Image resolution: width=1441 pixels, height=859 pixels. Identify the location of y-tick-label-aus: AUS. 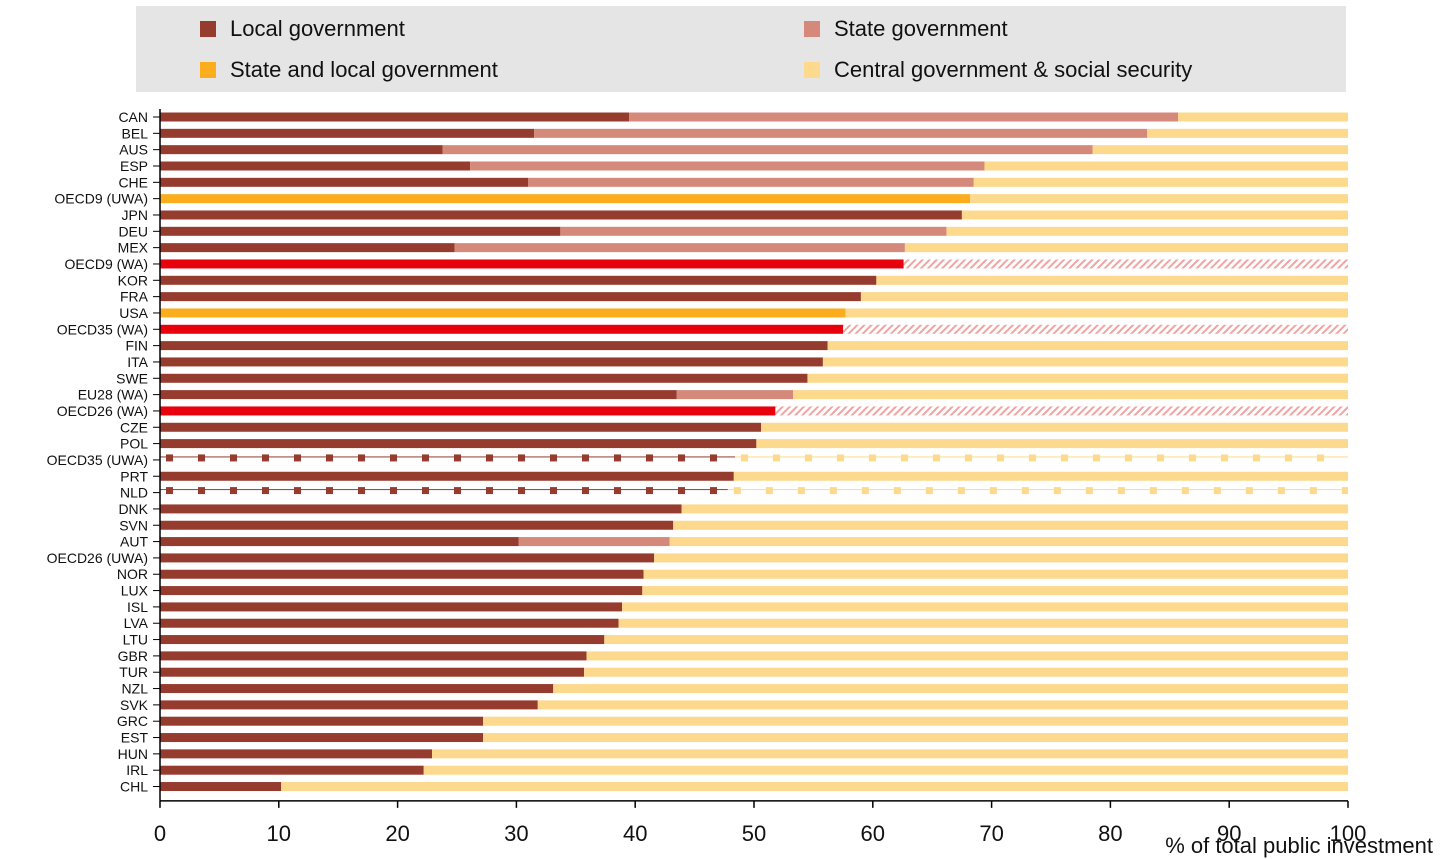
(133, 150).